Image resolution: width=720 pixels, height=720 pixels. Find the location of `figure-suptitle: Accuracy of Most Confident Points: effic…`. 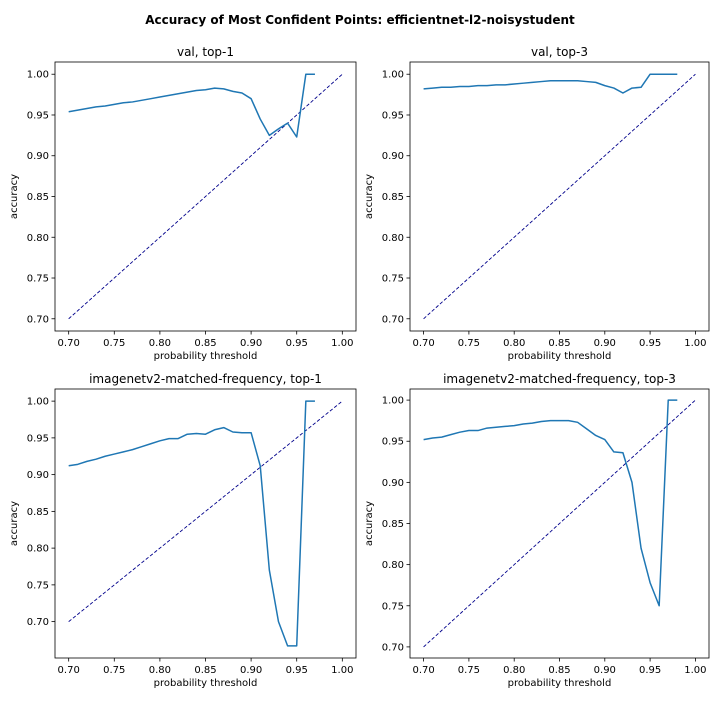

figure-suptitle: Accuracy of Most Confident Points: effic… is located at coordinates (360, 20).